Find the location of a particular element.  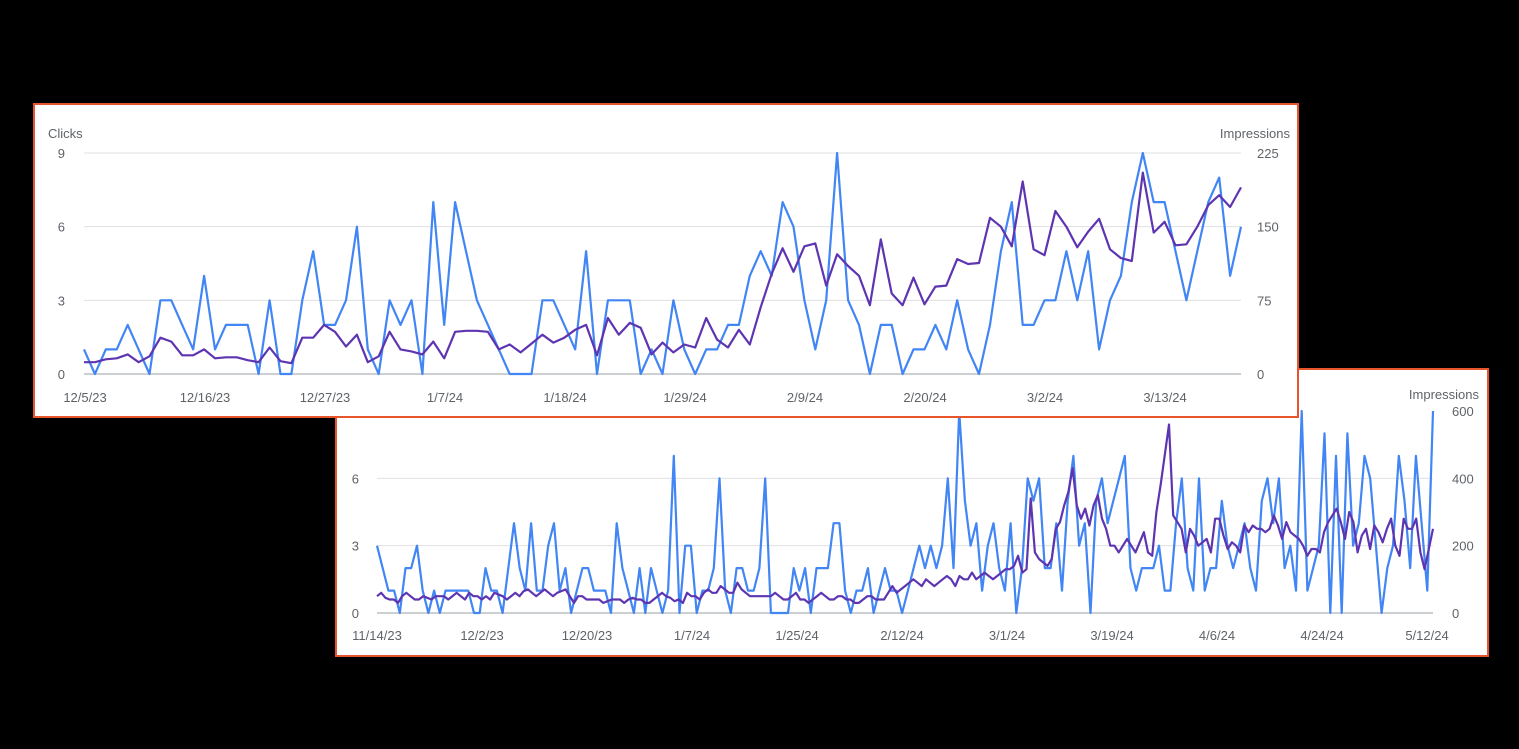

x-tick-label: 2/20/24 is located at coordinates (924, 397).